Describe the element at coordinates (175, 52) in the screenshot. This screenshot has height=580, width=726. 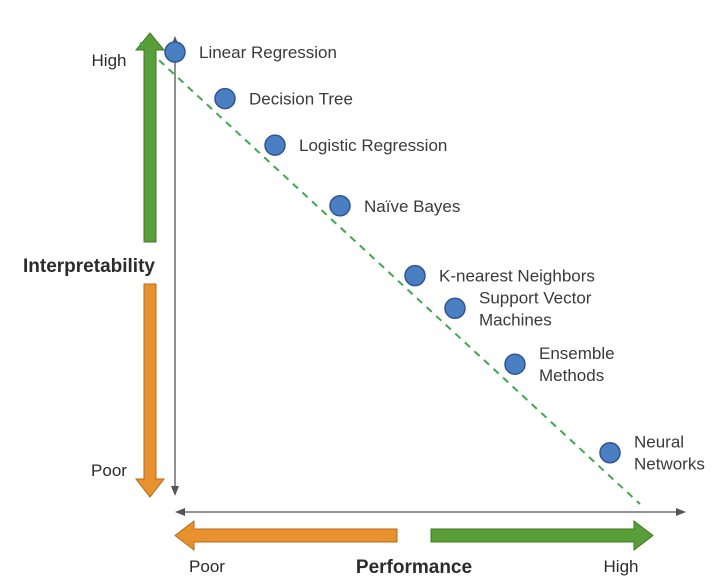
I see `point-linear-regression` at that location.